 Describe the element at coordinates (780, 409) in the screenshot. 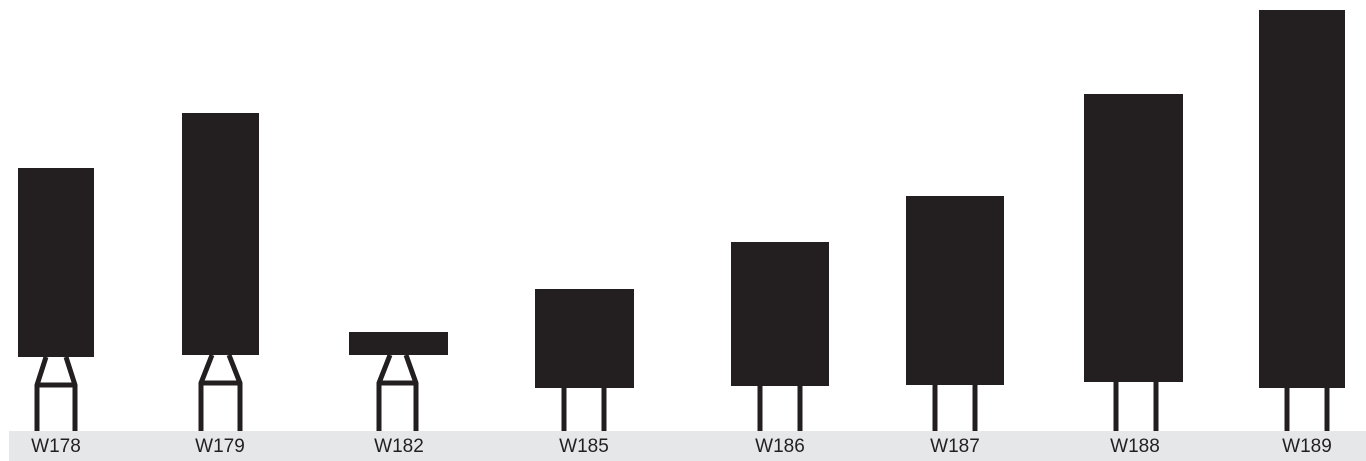

I see `item-w186-legs` at that location.